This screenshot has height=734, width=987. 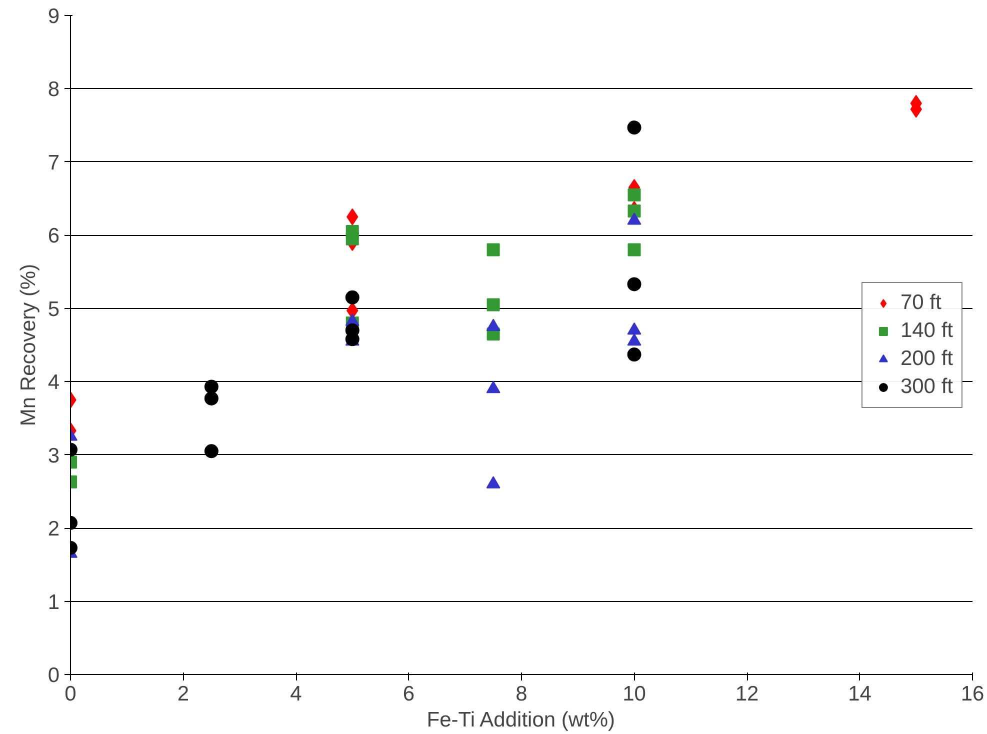 What do you see at coordinates (54, 309) in the screenshot?
I see `y-tick-label: 5` at bounding box center [54, 309].